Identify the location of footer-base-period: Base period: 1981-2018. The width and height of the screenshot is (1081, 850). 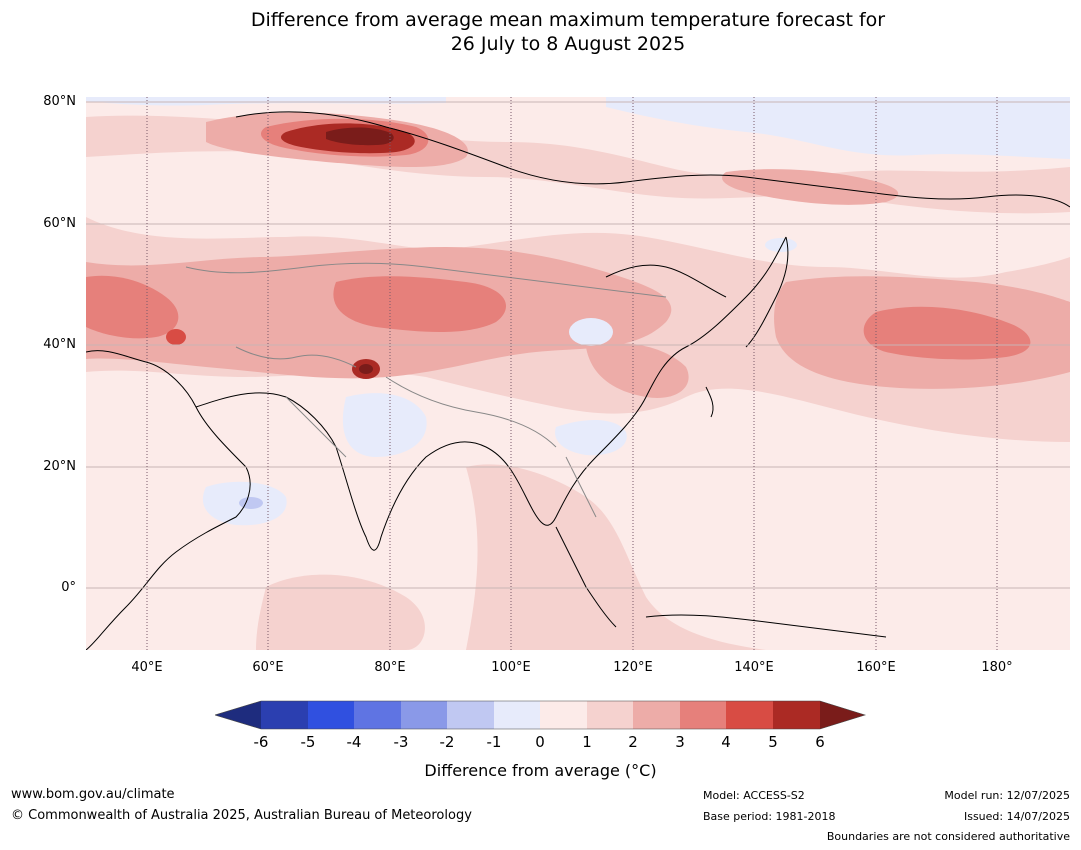
(769, 816).